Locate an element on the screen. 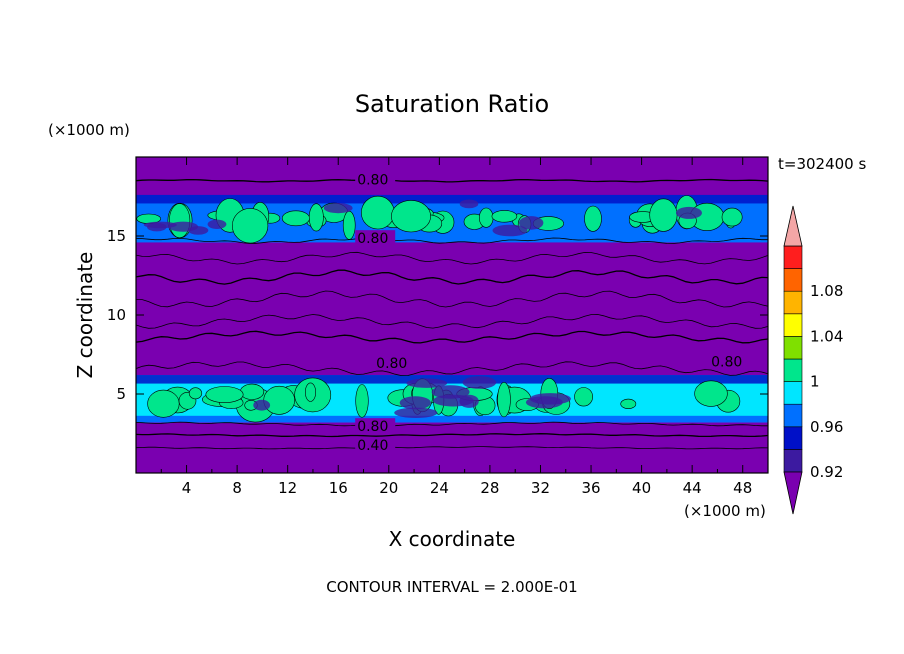  colorbar-tick-label: 1.08 is located at coordinates (826, 291).